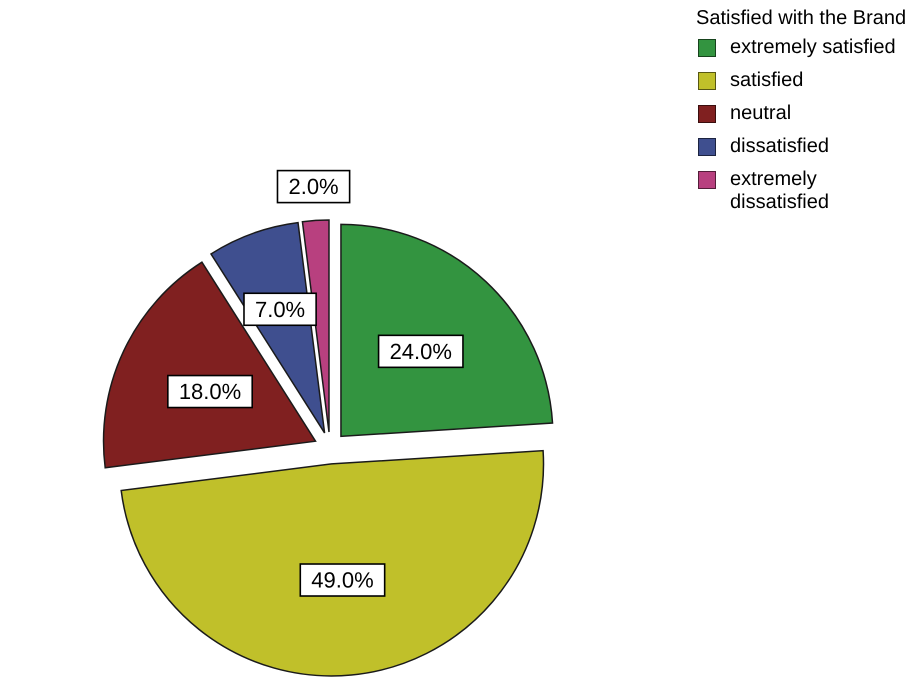 The image size is (922, 684). What do you see at coordinates (421, 351) in the screenshot?
I see `data-label: 24.0%` at bounding box center [421, 351].